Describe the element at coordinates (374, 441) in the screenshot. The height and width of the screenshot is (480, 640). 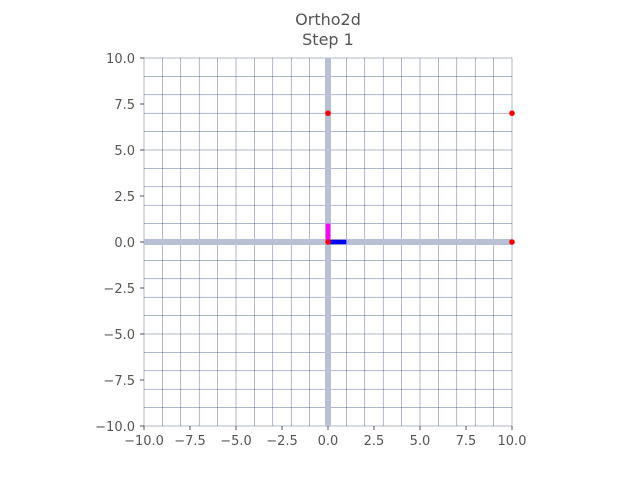
I see `x-tick-label: 2.5` at that location.